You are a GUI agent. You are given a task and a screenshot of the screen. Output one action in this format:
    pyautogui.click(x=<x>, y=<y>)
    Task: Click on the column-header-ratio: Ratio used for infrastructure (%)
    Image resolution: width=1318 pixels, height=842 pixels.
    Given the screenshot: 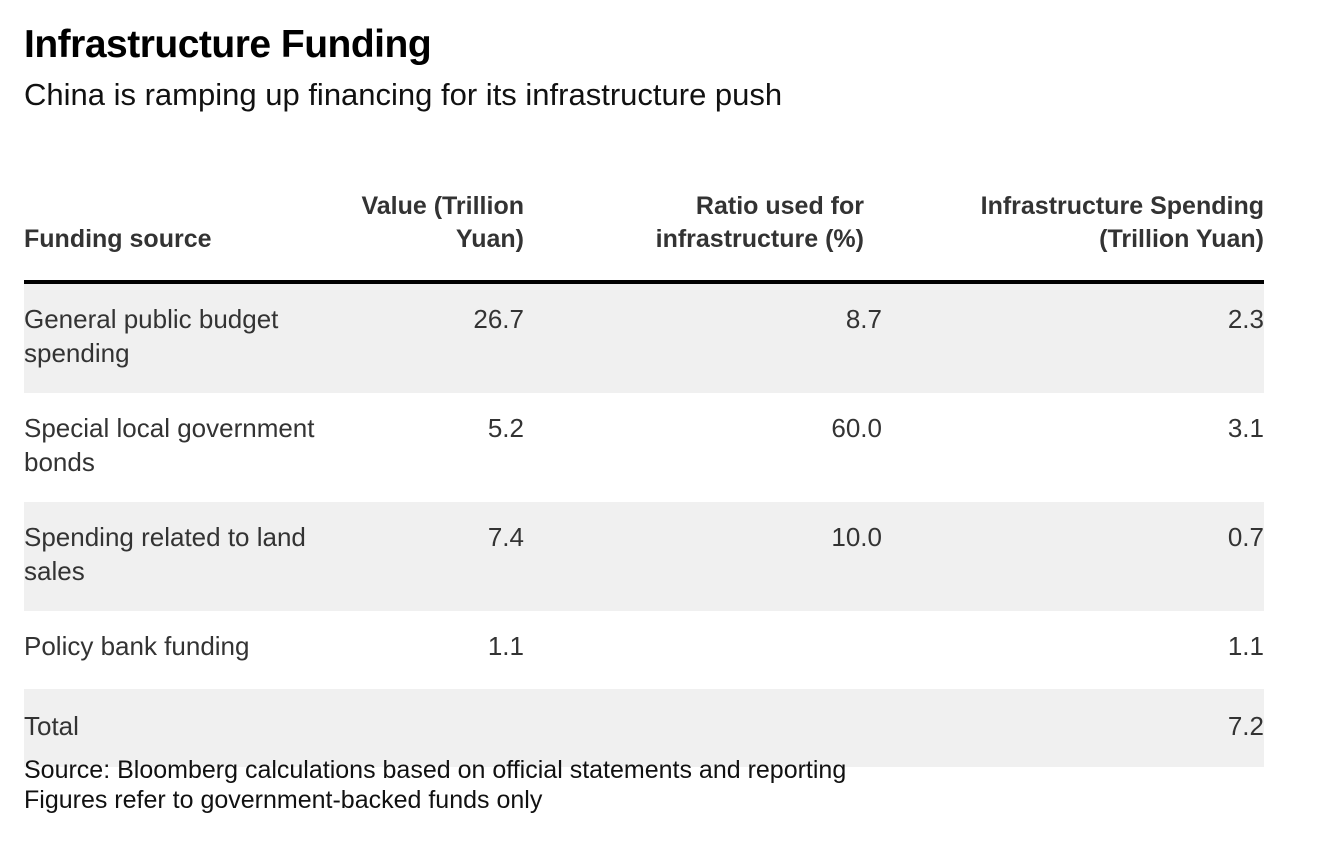 What is the action you would take?
    pyautogui.click(x=703, y=222)
    